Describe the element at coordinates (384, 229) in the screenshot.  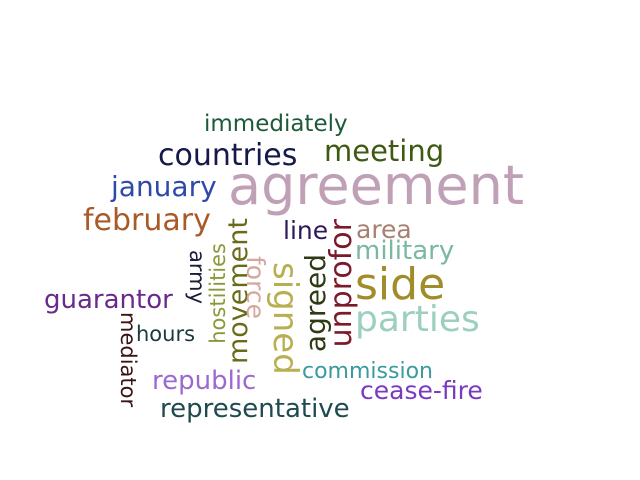
I see `word-area: area` at that location.